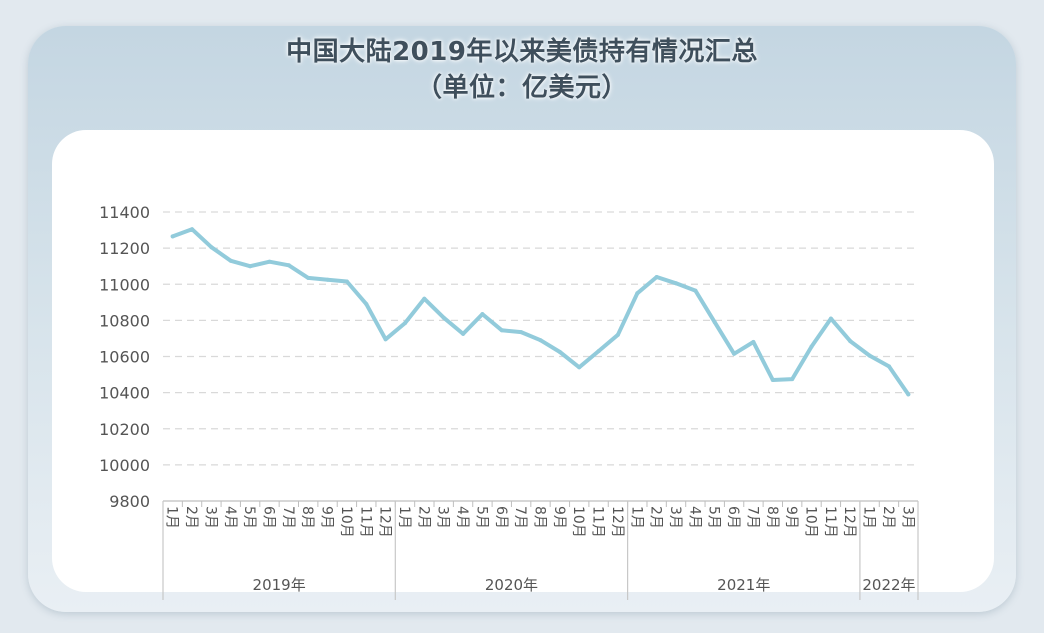  Describe the element at coordinates (522, 52) in the screenshot. I see `title-line-1: 中国大陆2019年以来美债持有情况汇总` at that location.